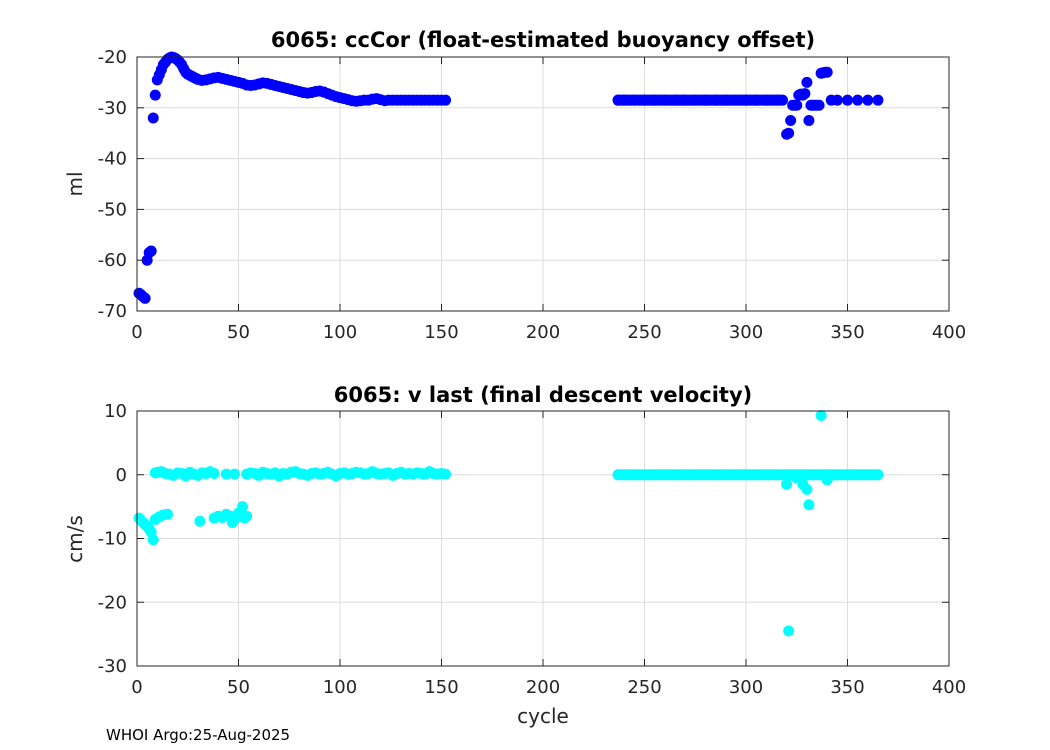 This screenshot has height=750, width=1050. I want to click on vlast-y-tick-label: -10, so click(112, 539).